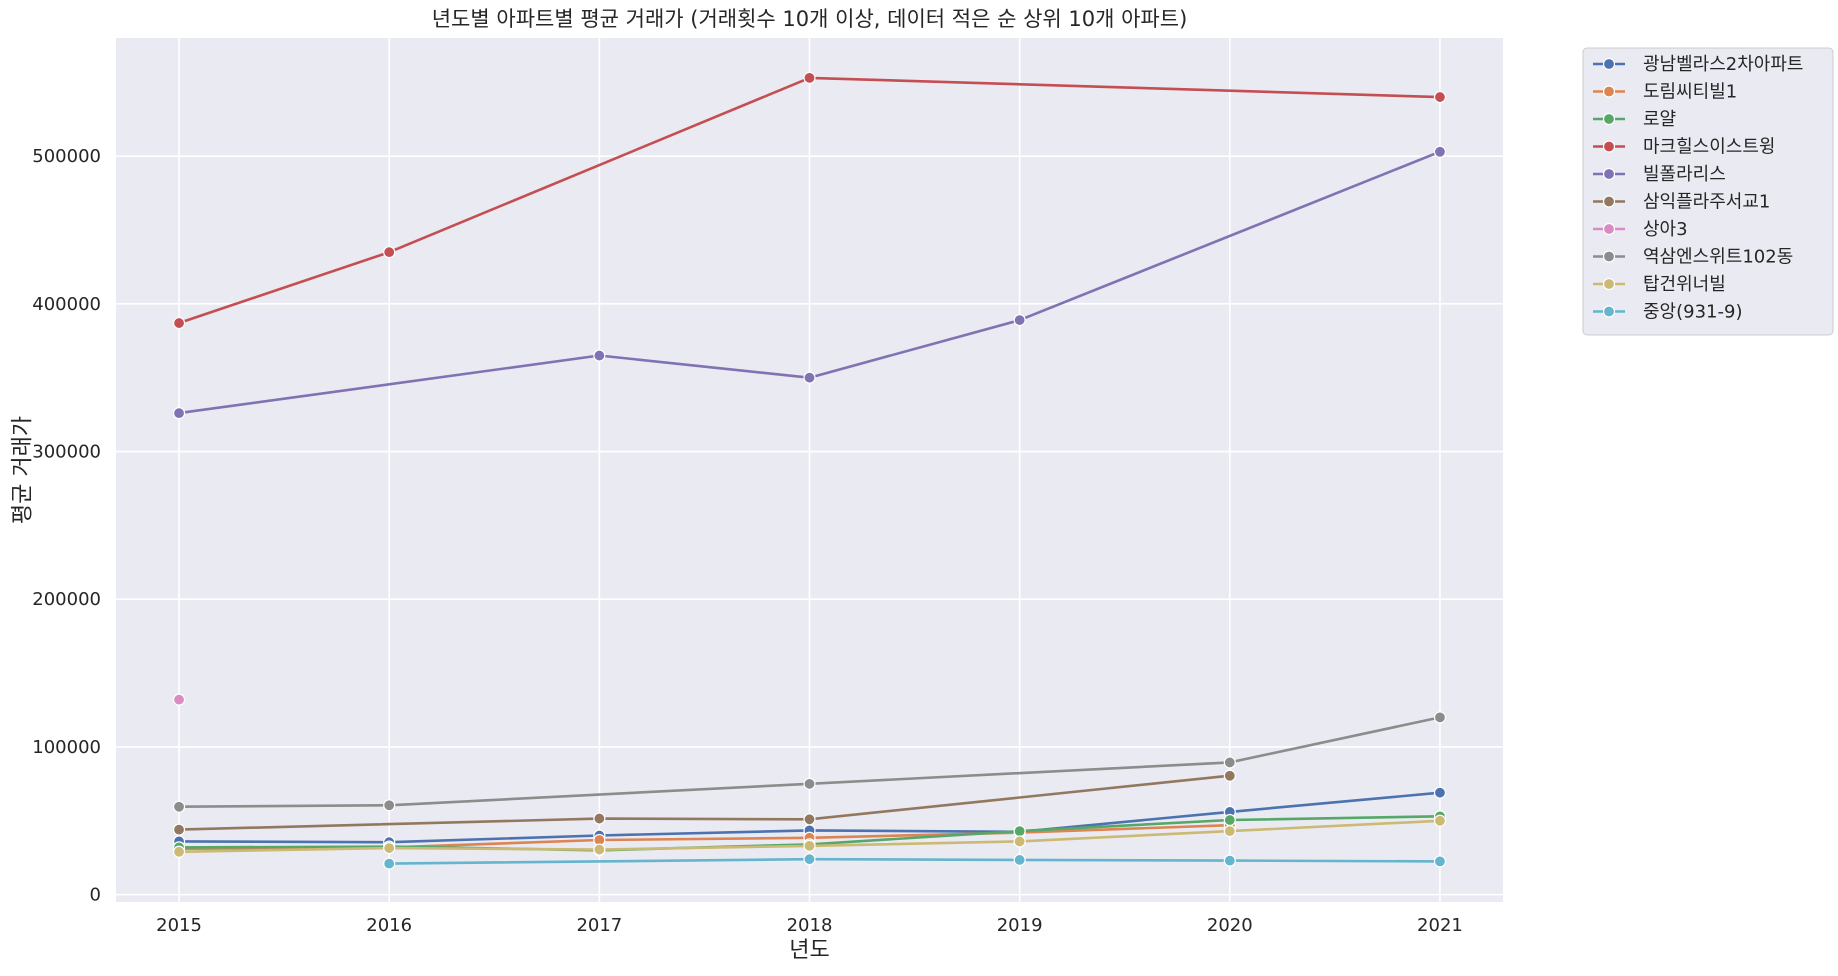 The height and width of the screenshot is (976, 1838). I want to click on legend-item: 탑건위너빌, so click(1659, 284).